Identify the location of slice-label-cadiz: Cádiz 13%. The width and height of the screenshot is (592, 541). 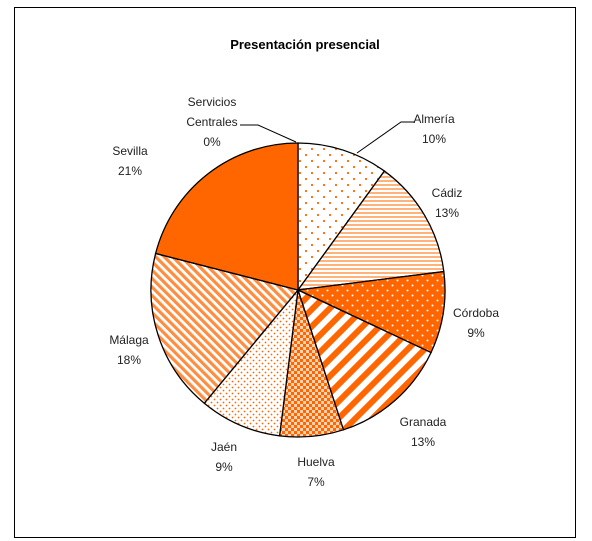
(447, 203).